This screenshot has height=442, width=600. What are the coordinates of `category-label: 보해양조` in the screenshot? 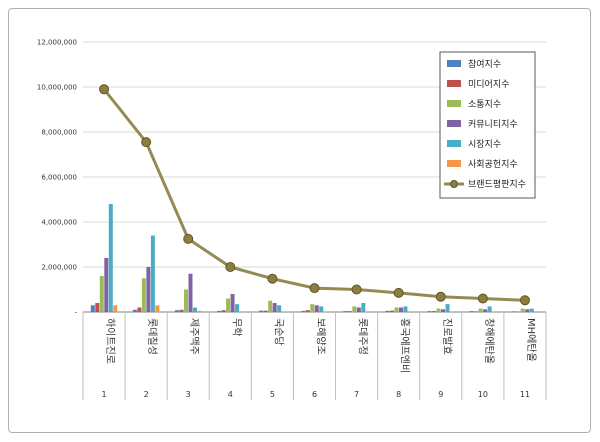 It's located at (321, 336).